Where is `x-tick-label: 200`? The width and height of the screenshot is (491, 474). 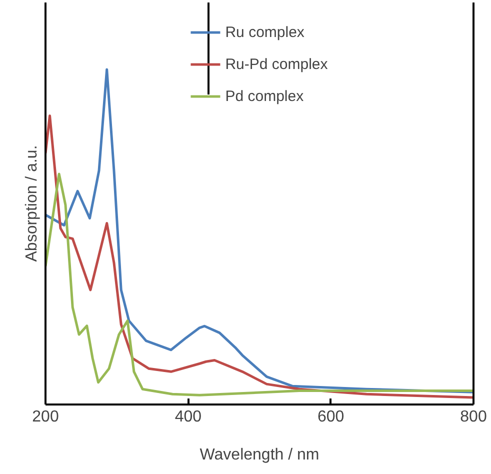 x-tick-label: 200 is located at coordinates (45, 417).